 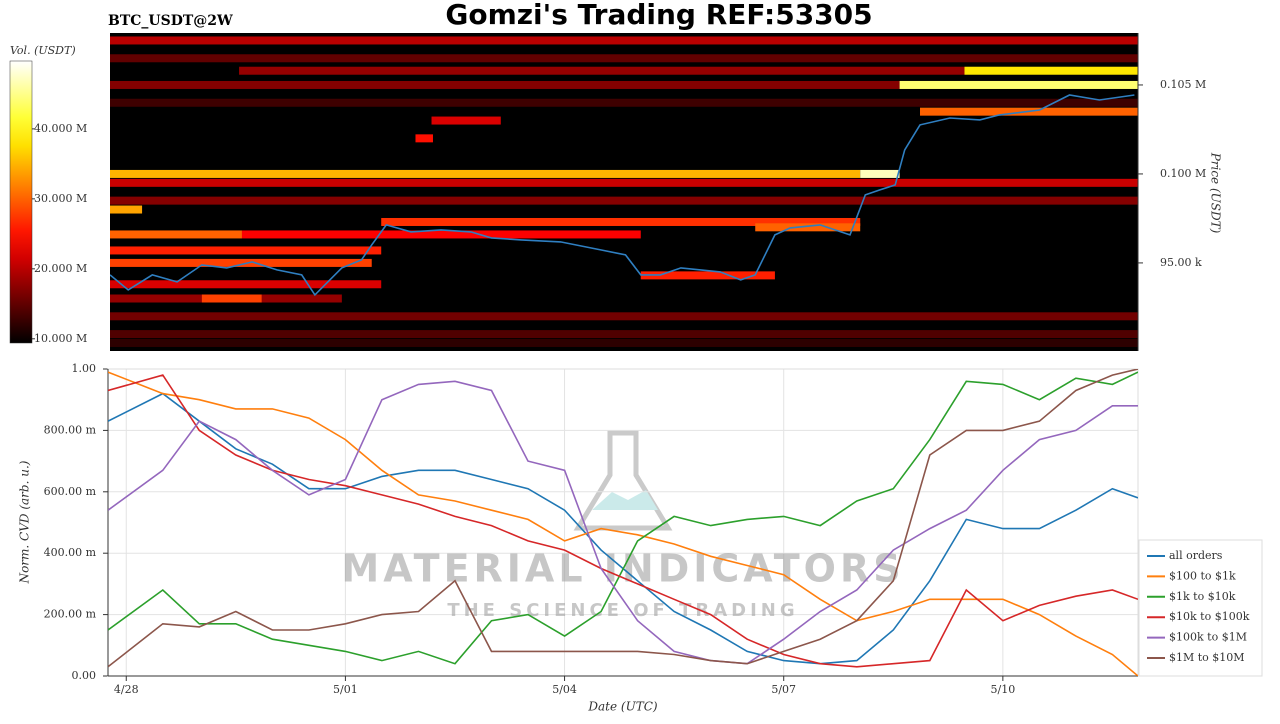 I want to click on legend-label: all orders, so click(x=1196, y=555).